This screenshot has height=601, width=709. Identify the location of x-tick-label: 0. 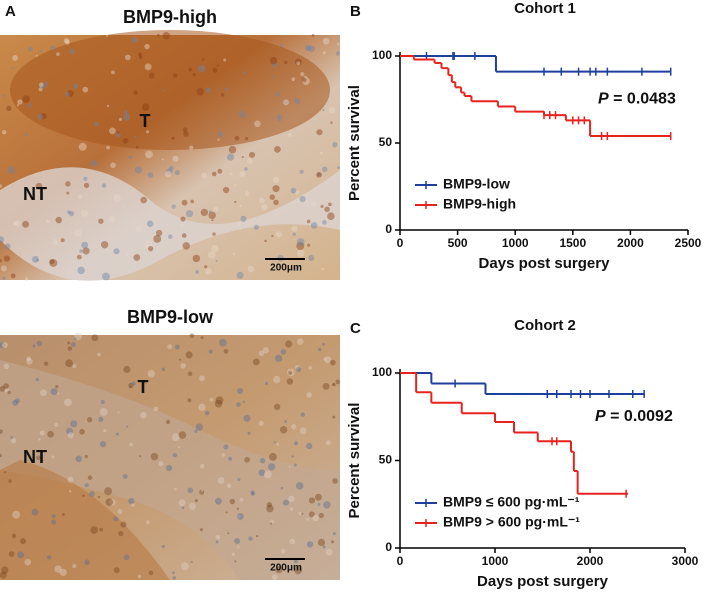
(400, 243).